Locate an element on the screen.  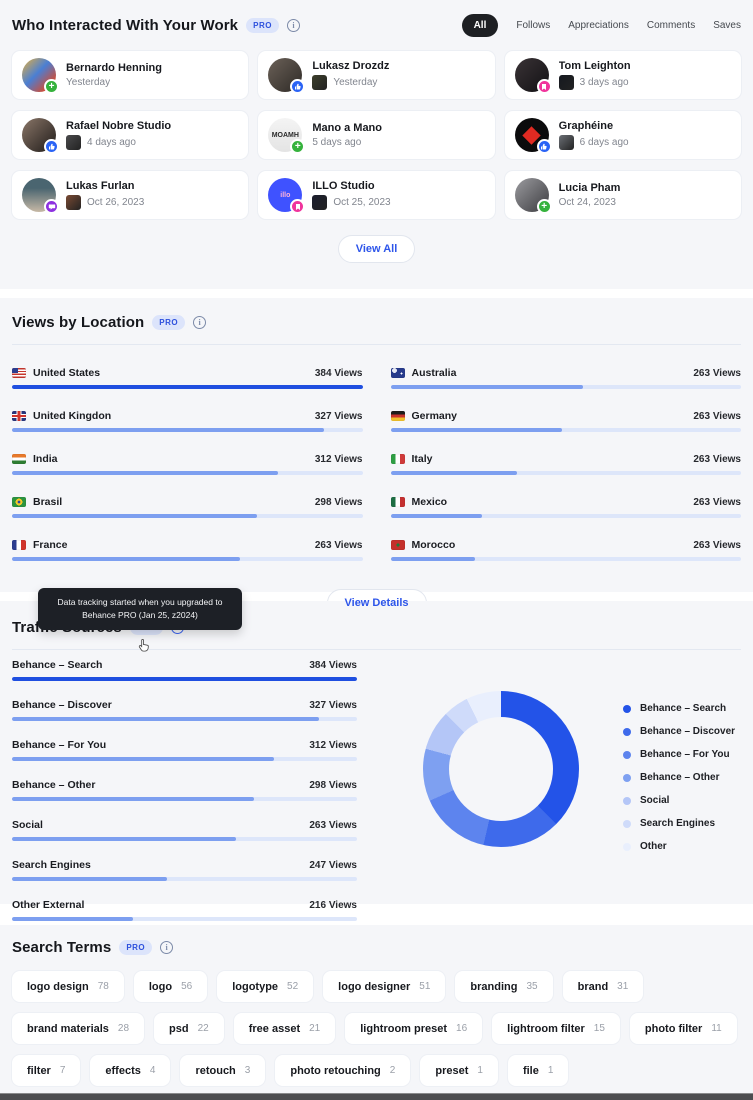
search-term-count: 28 is located at coordinates (123, 1028).